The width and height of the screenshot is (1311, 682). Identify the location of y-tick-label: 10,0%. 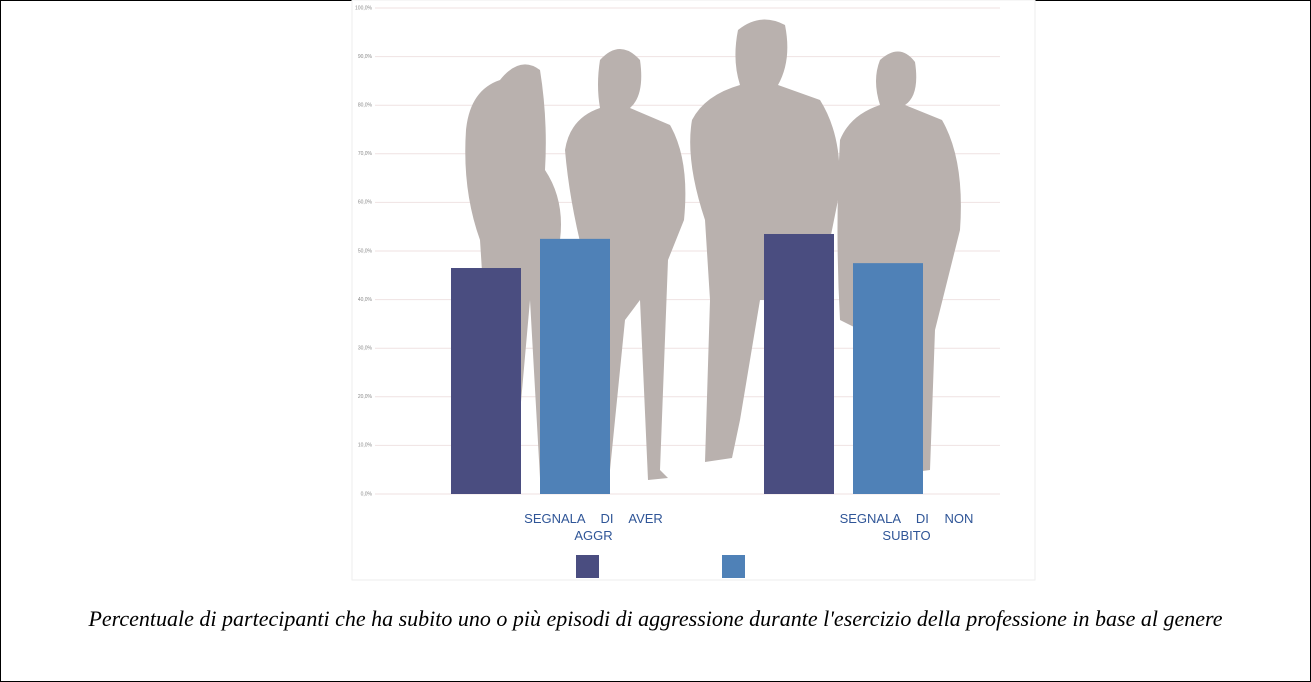
(365, 446).